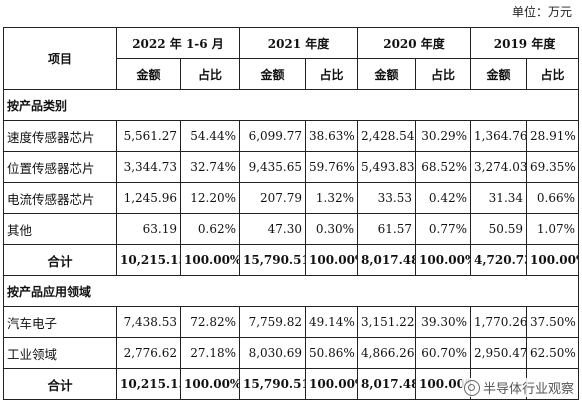 This screenshot has width=582, height=411. What do you see at coordinates (210, 167) in the screenshot?
I see `cell: 32.74%` at bounding box center [210, 167].